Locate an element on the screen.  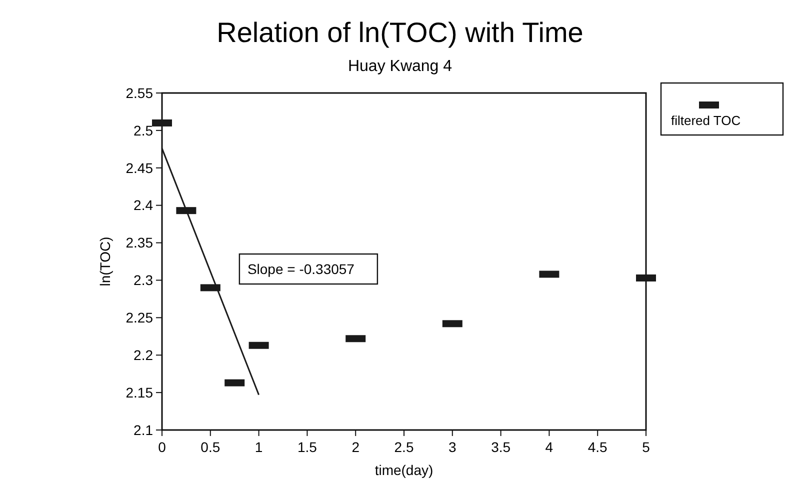
y-tick-label: 2.25 is located at coordinates (140, 318).